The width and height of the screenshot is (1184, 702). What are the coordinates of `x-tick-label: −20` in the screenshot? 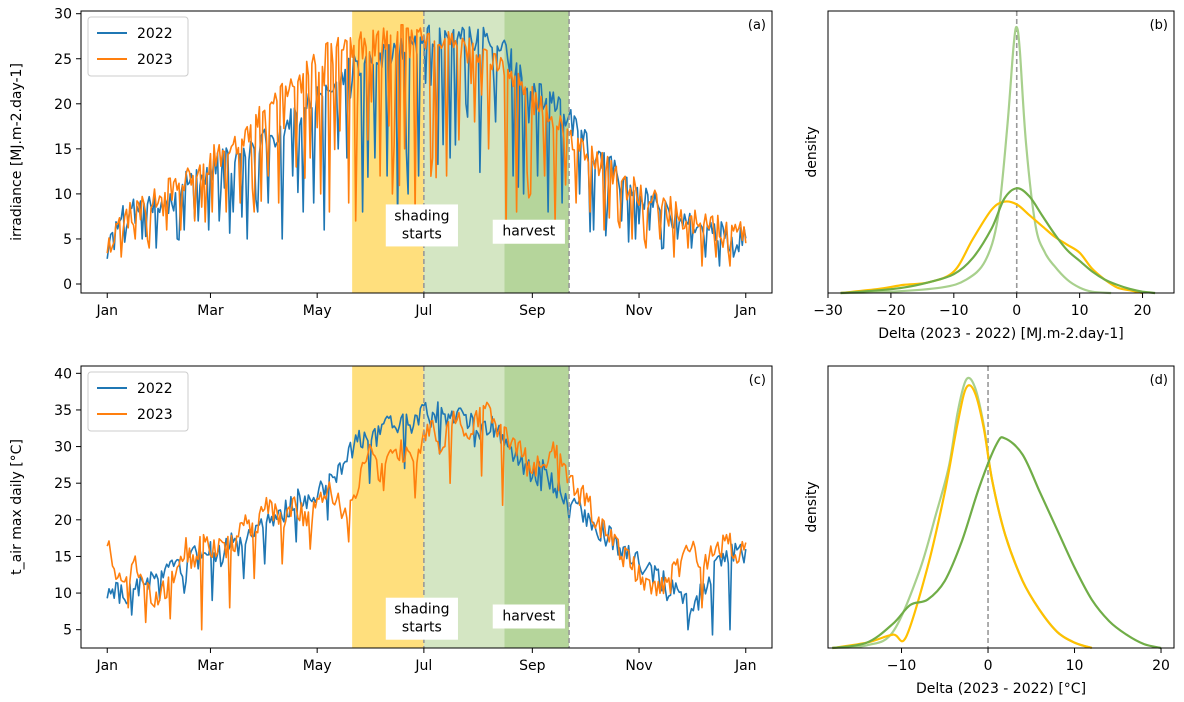 It's located at (891, 311).